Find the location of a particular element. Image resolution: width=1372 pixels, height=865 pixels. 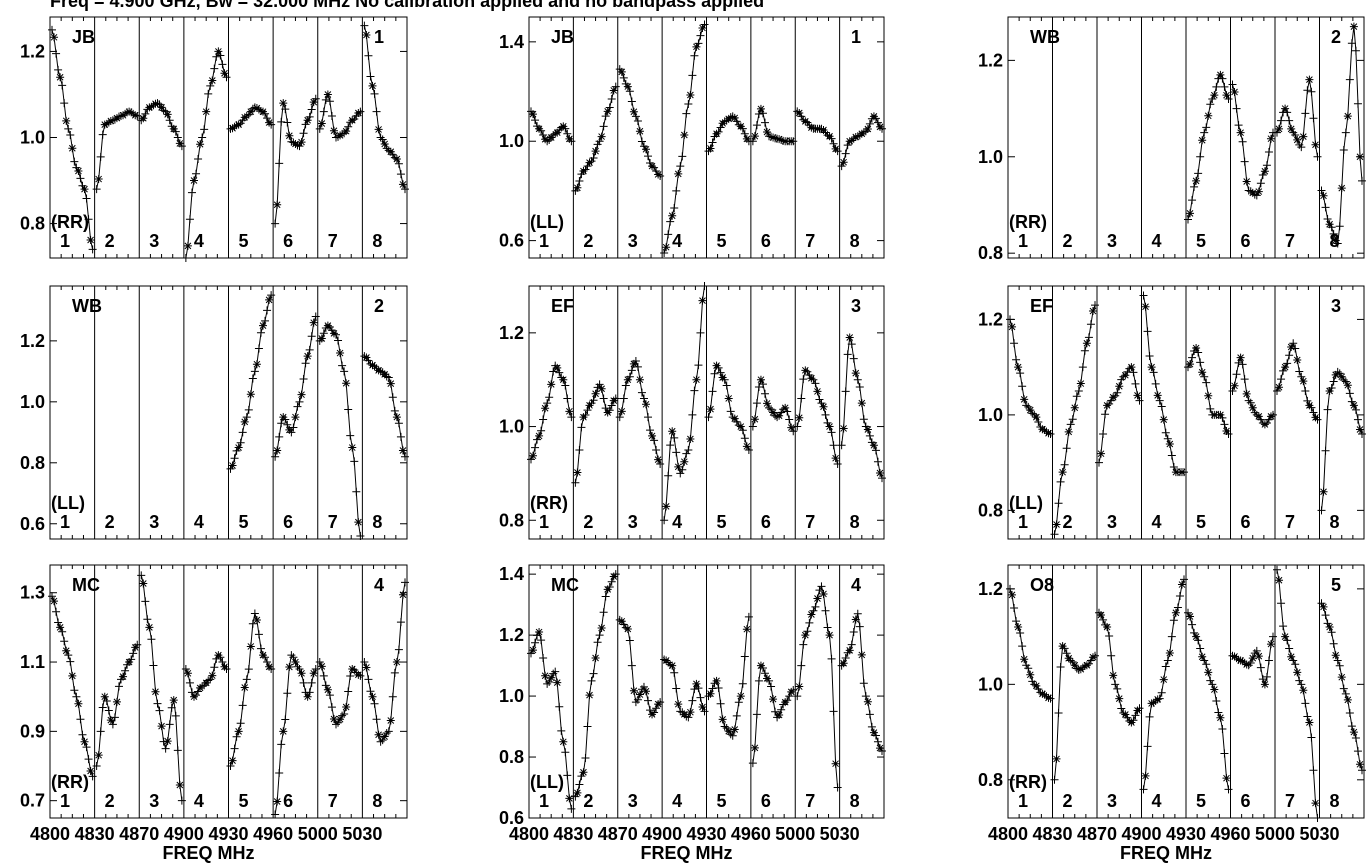

y-tick-label: 1.4 is located at coordinates (511, 42).